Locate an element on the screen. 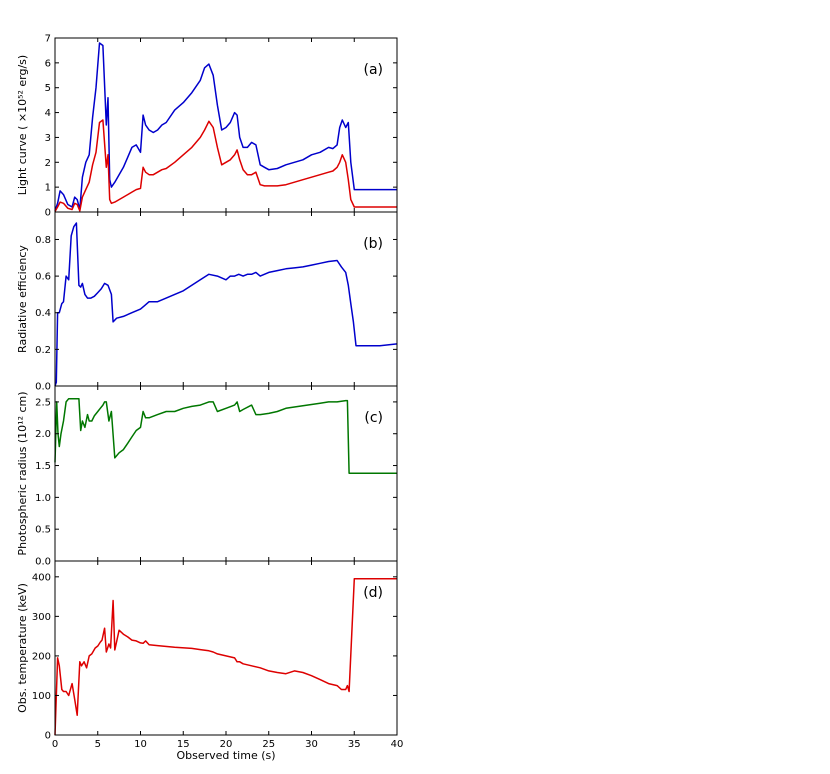  x-tick-label: 35 is located at coordinates (354, 744).